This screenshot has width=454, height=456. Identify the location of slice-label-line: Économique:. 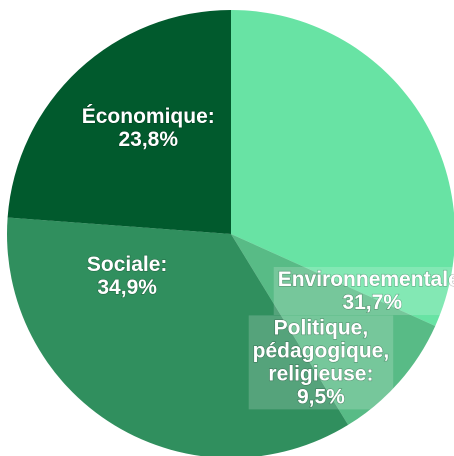
(148, 116).